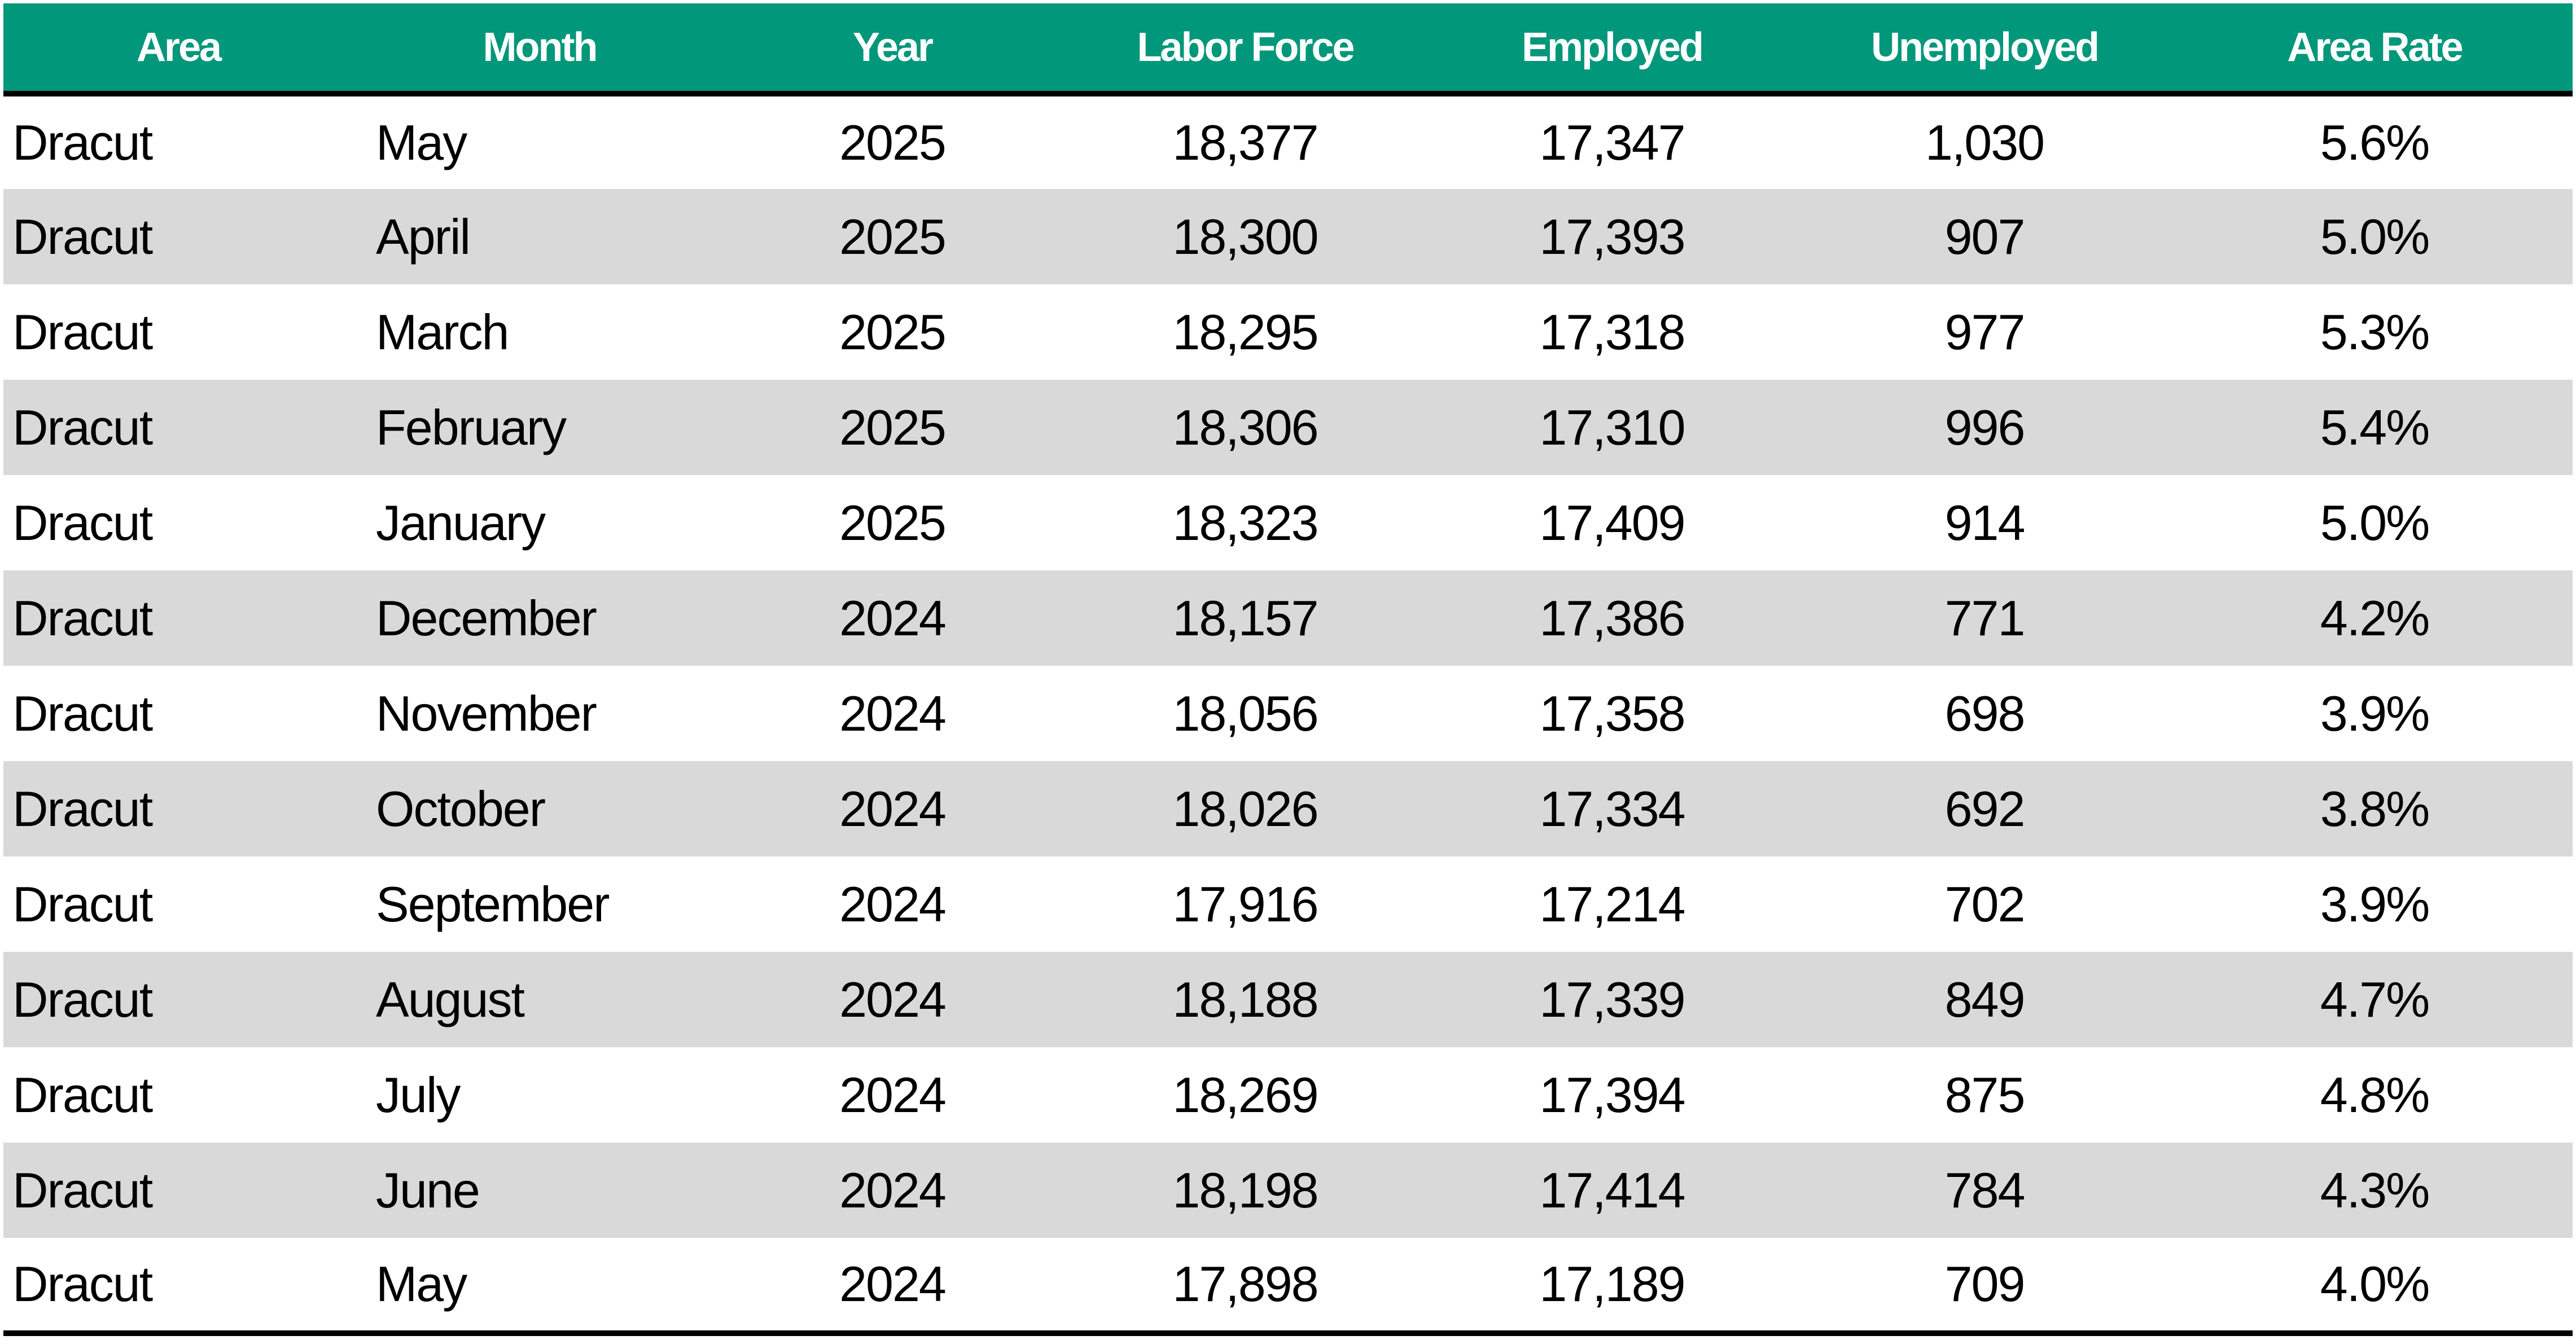 This screenshot has height=1340, width=2576. I want to click on cell-month: March, so click(443, 332).